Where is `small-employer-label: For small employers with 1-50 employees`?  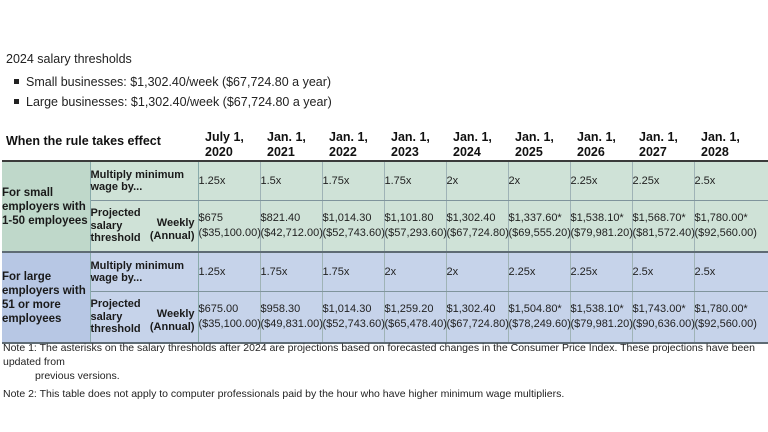
small-employer-label: For small employers with 1-50 employees is located at coordinates (46, 207).